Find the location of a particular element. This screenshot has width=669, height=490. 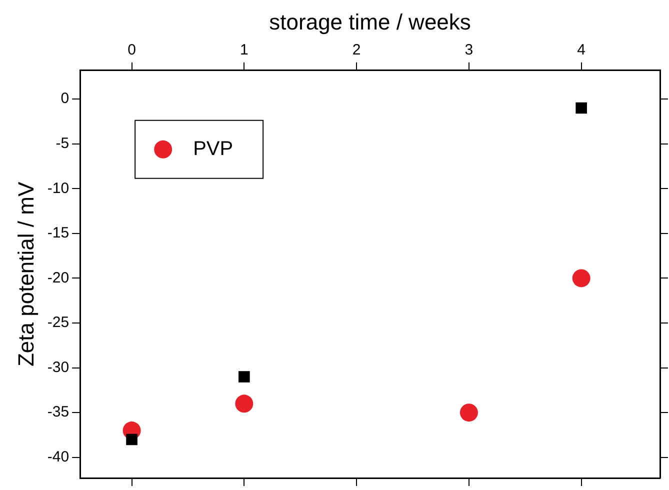

x-tick-label: 2 is located at coordinates (356, 50).